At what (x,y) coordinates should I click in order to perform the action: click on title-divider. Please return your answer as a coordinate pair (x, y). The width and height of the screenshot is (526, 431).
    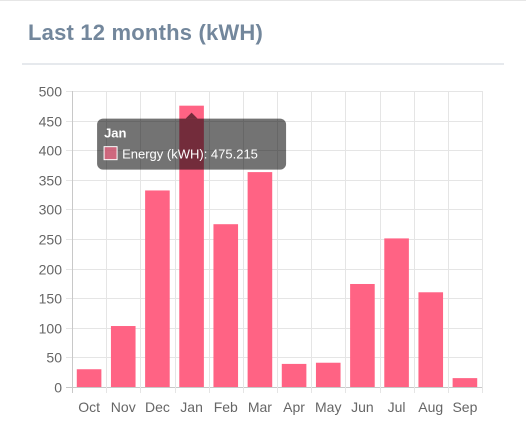
    Looking at the image, I should click on (263, 64).